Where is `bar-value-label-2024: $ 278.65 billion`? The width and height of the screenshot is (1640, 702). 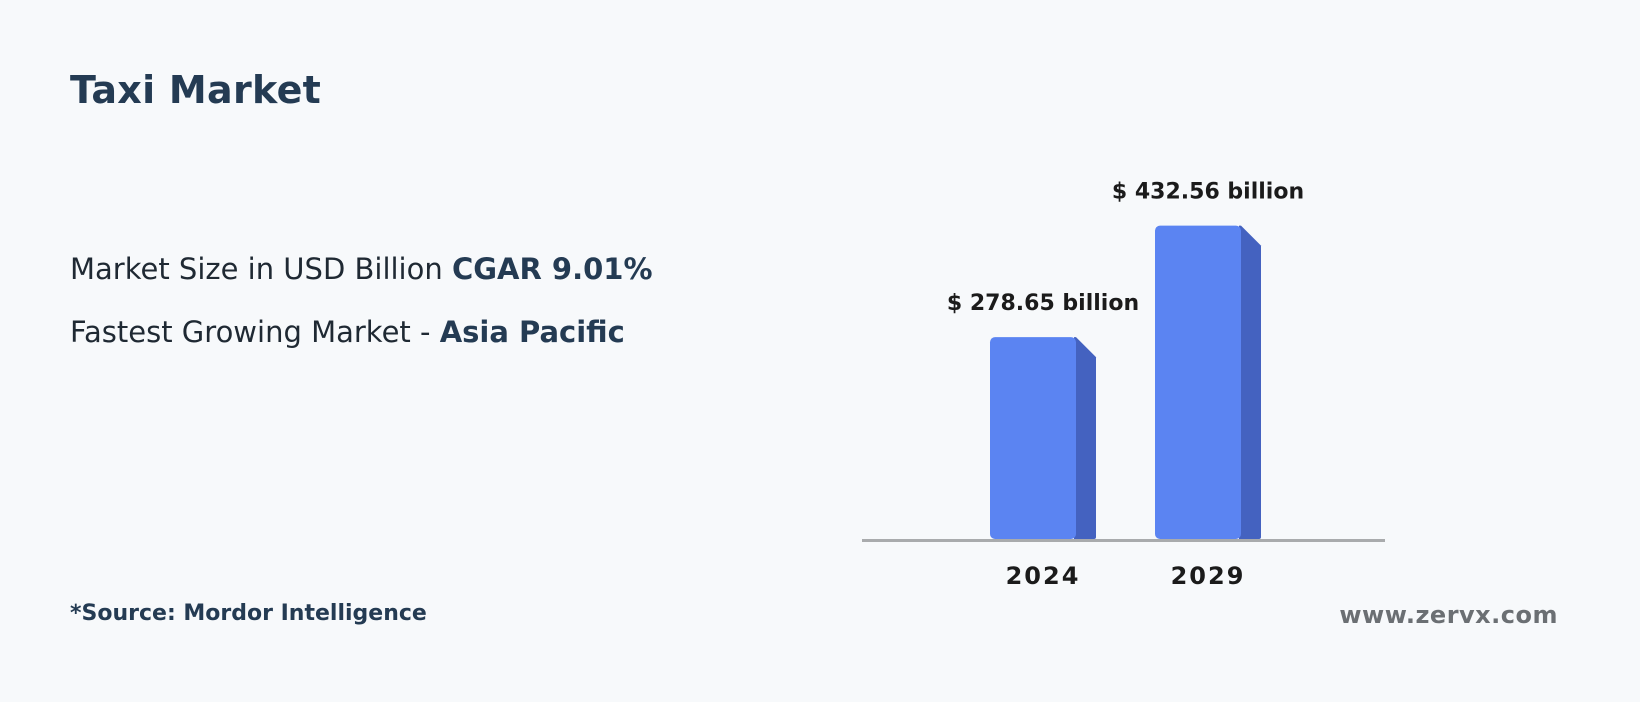 bar-value-label-2024: $ 278.65 billion is located at coordinates (1043, 303).